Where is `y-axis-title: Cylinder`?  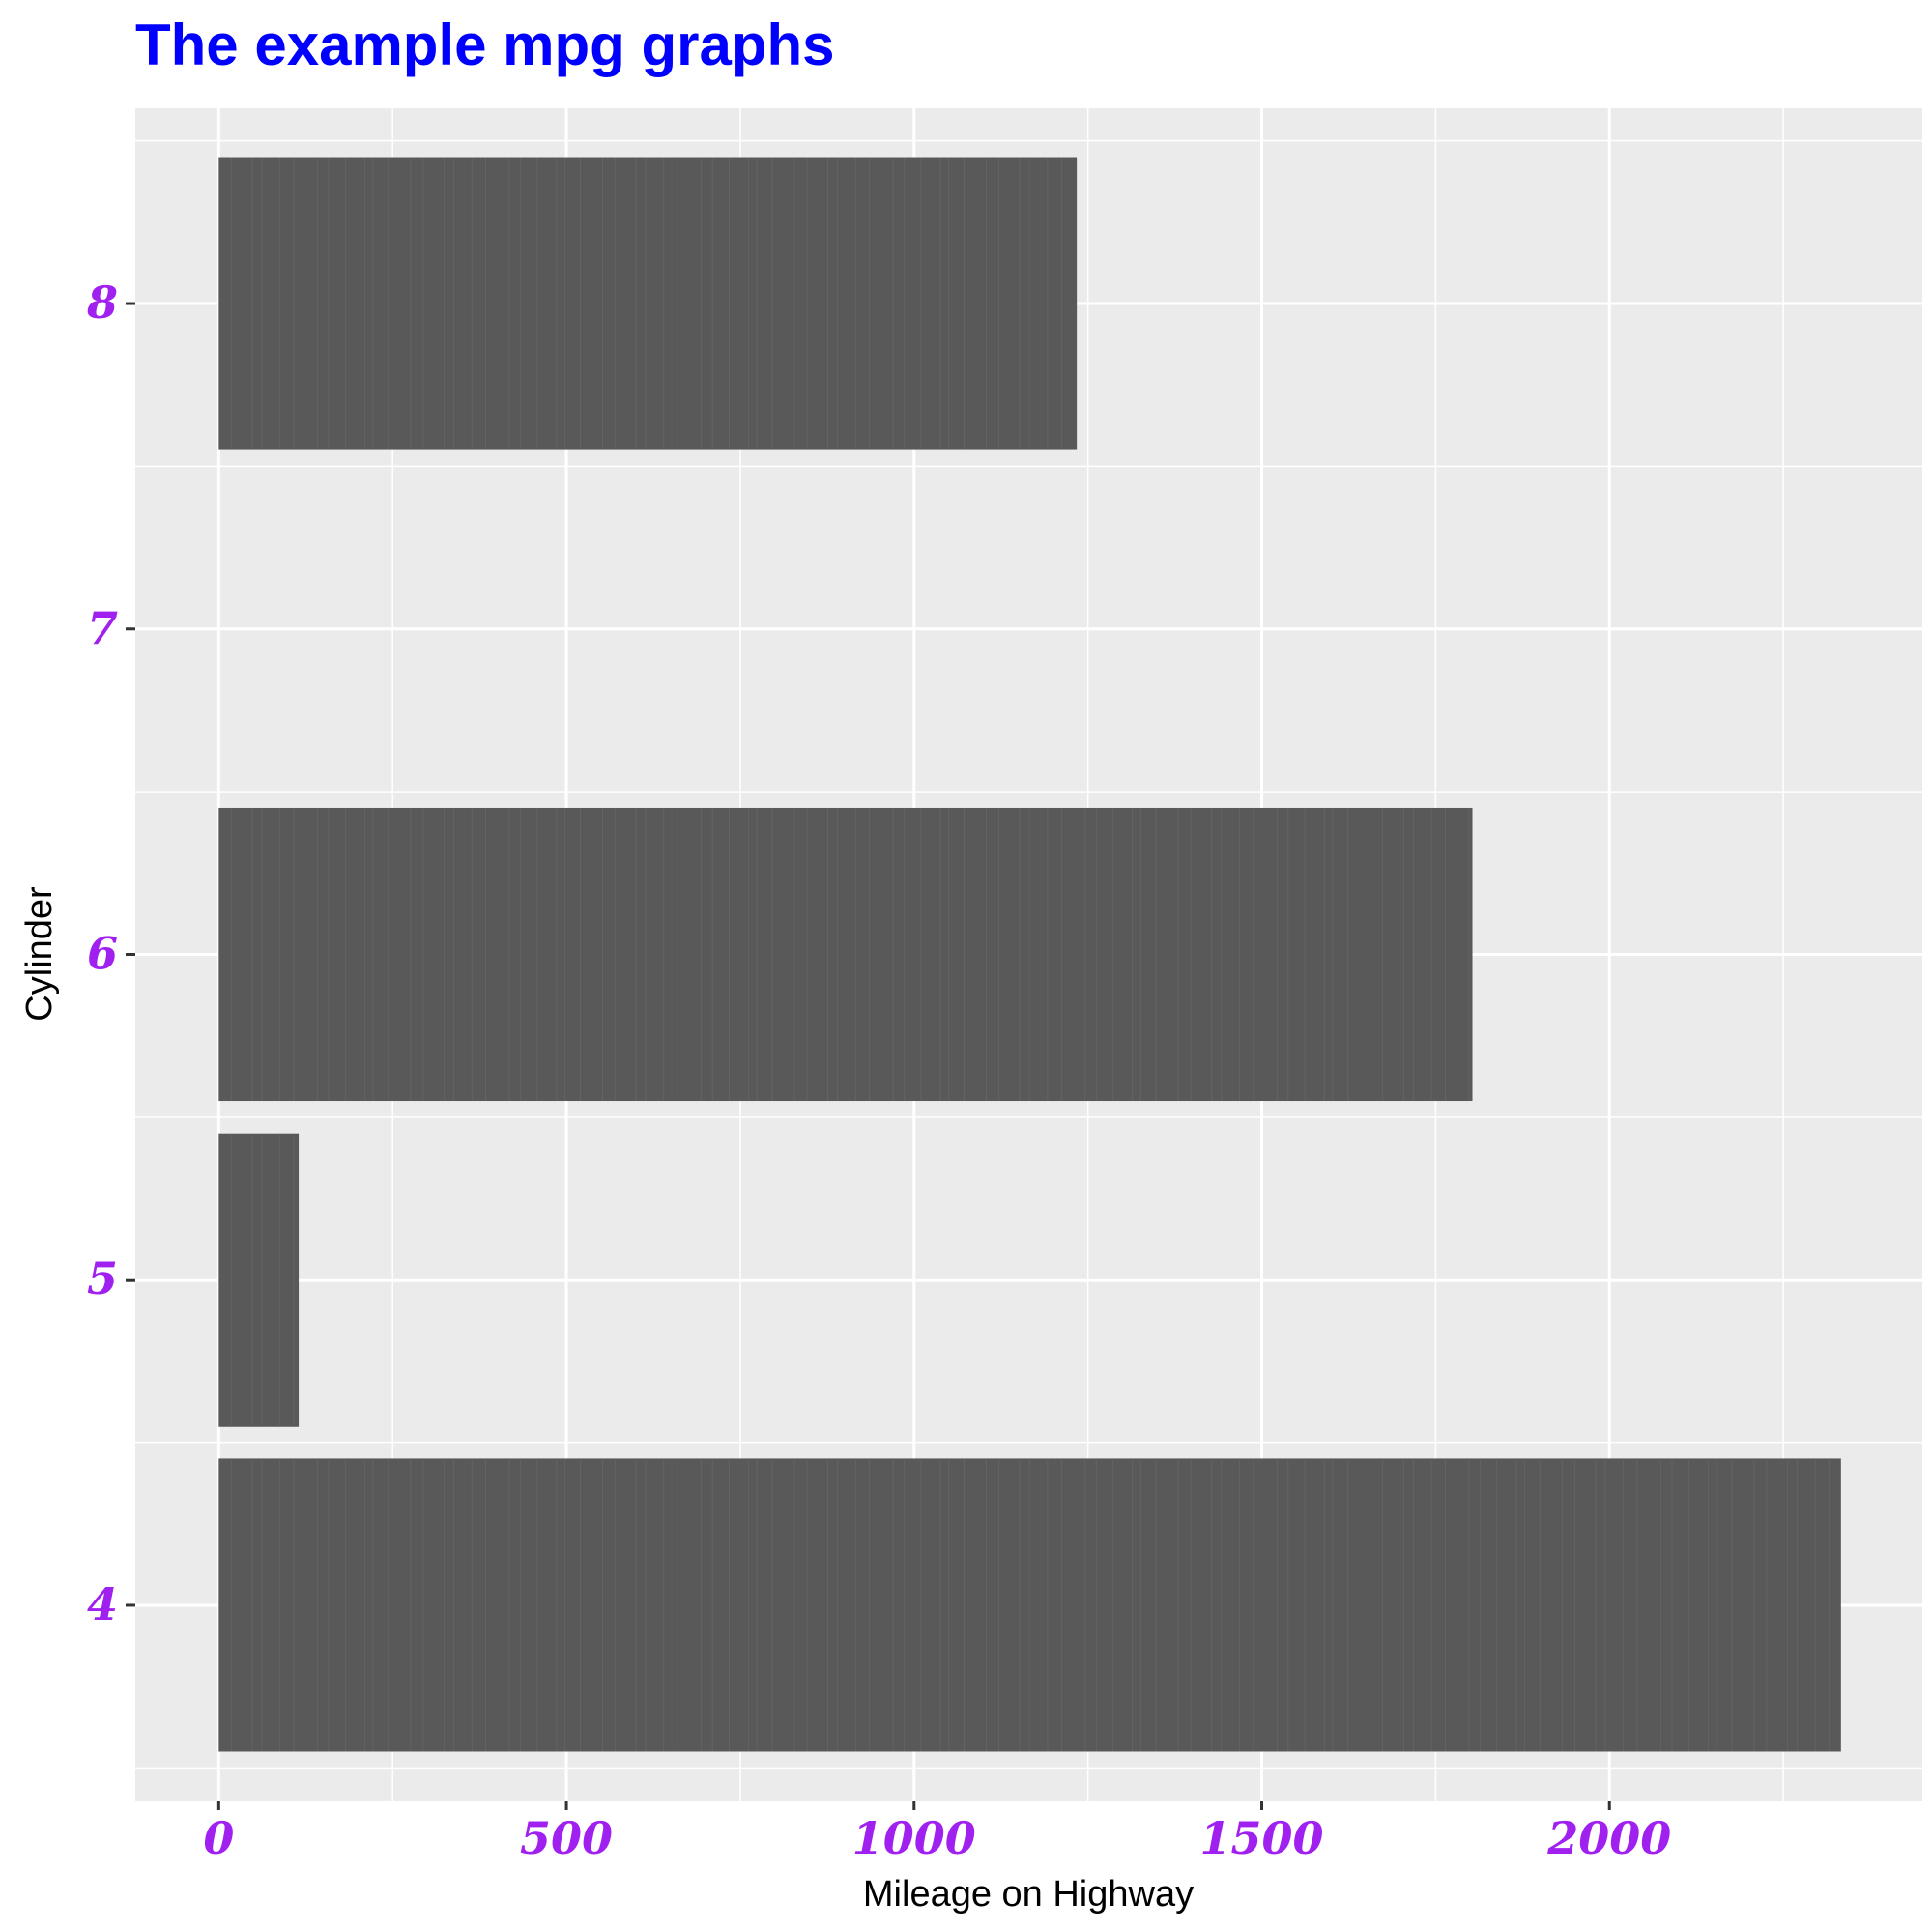 y-axis-title: Cylinder is located at coordinates (39, 954).